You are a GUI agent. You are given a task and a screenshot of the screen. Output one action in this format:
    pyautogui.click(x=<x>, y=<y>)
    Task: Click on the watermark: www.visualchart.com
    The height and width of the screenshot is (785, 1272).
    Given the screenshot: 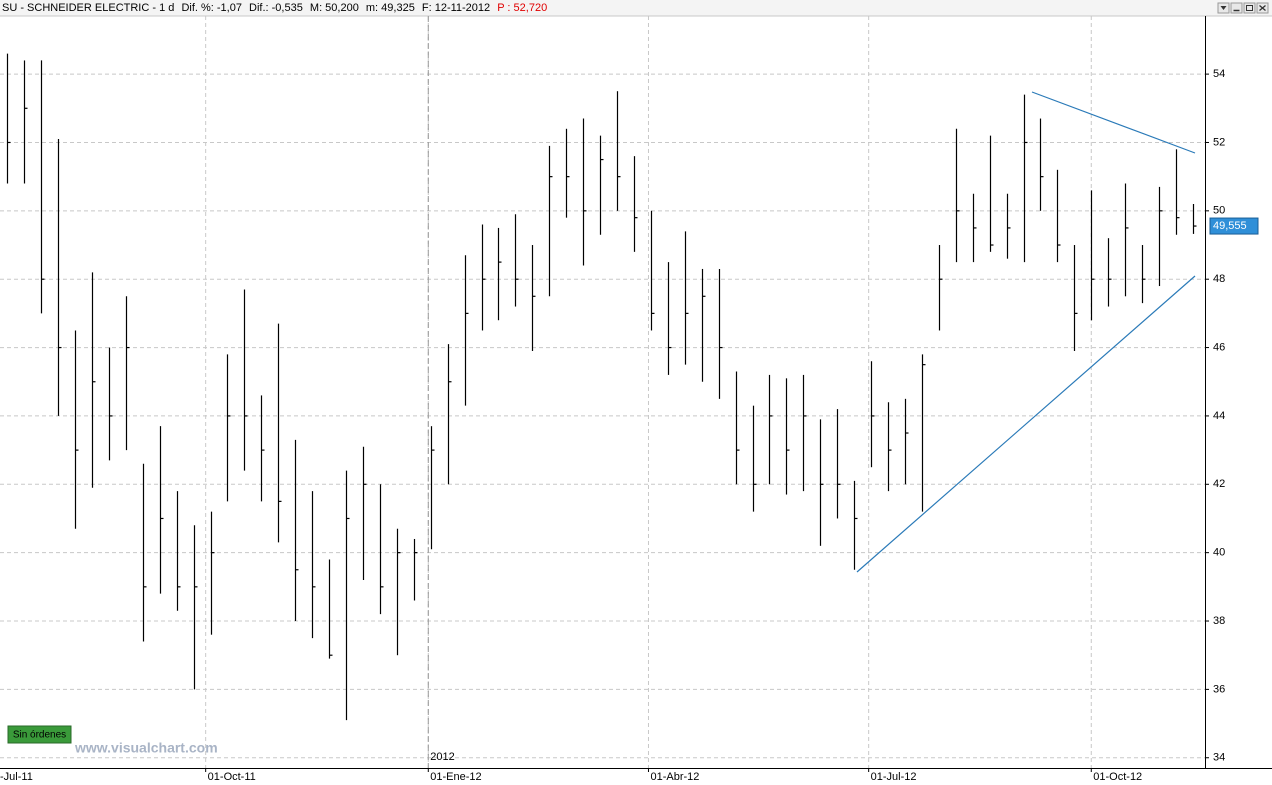 What is the action you would take?
    pyautogui.click(x=146, y=748)
    